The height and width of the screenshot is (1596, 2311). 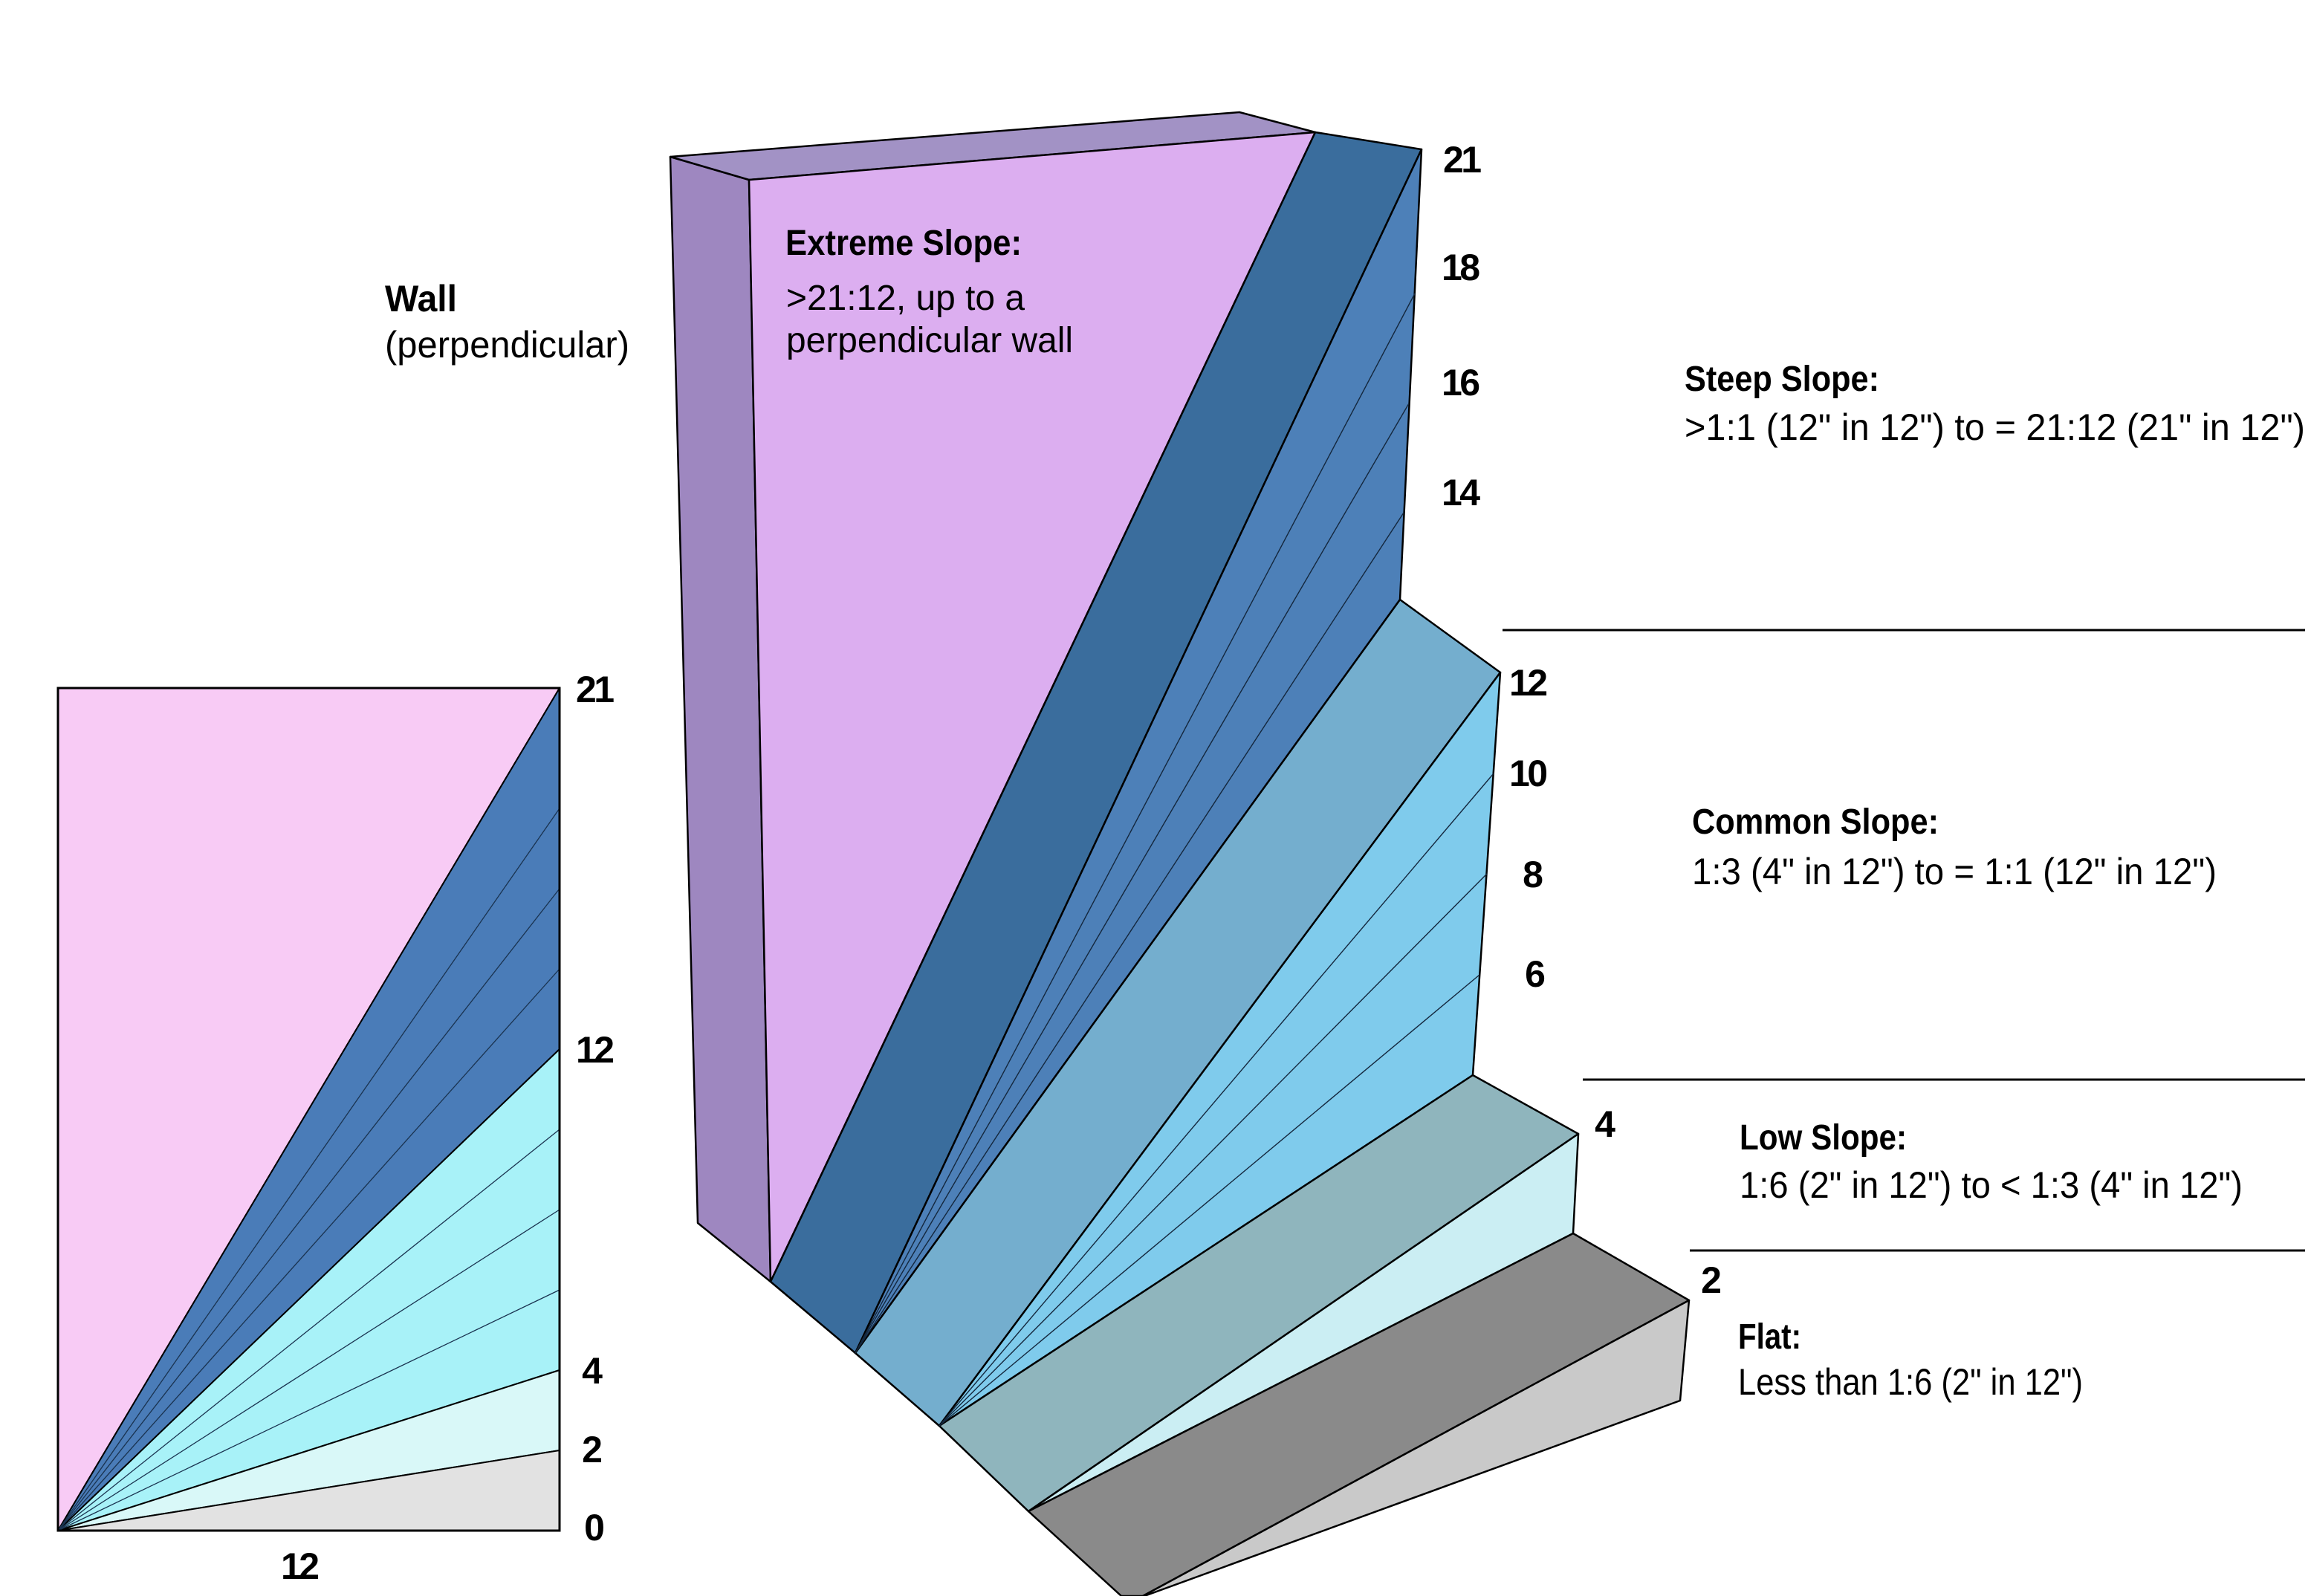 I want to click on svg-text: Common Slope:, so click(x=1815, y=822).